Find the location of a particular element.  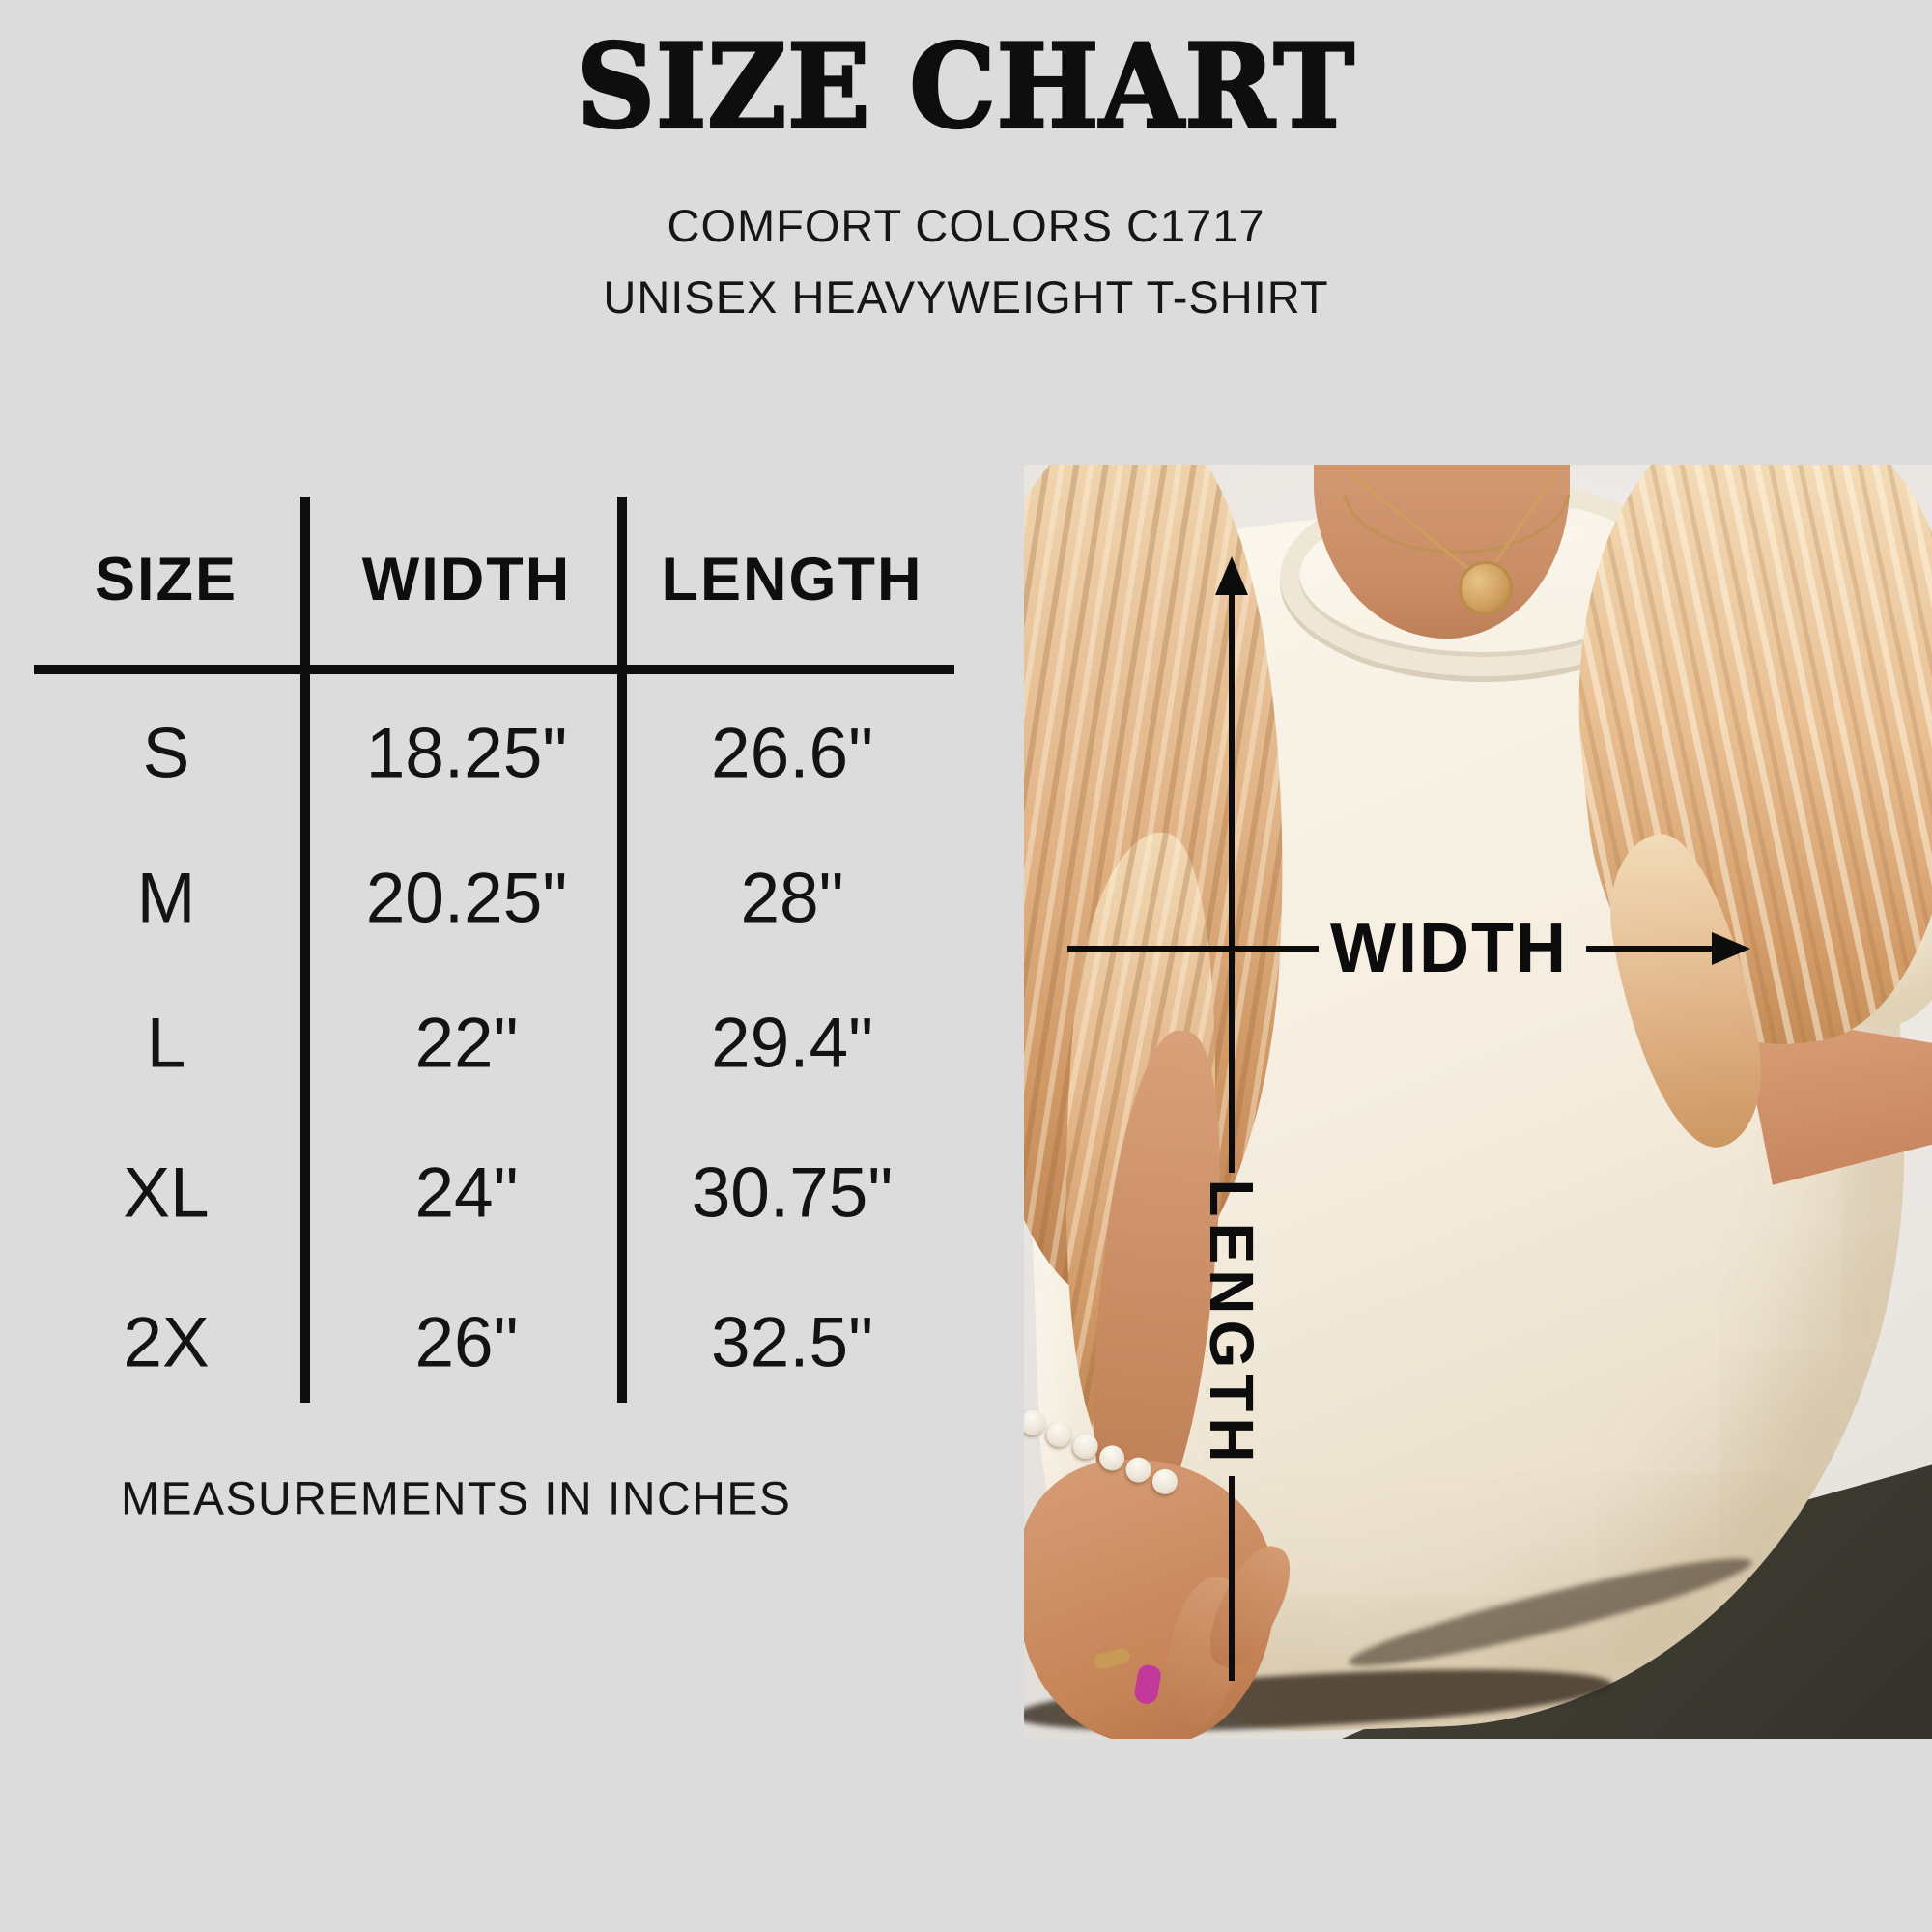

table-cell-width: 24" is located at coordinates (466, 1193).